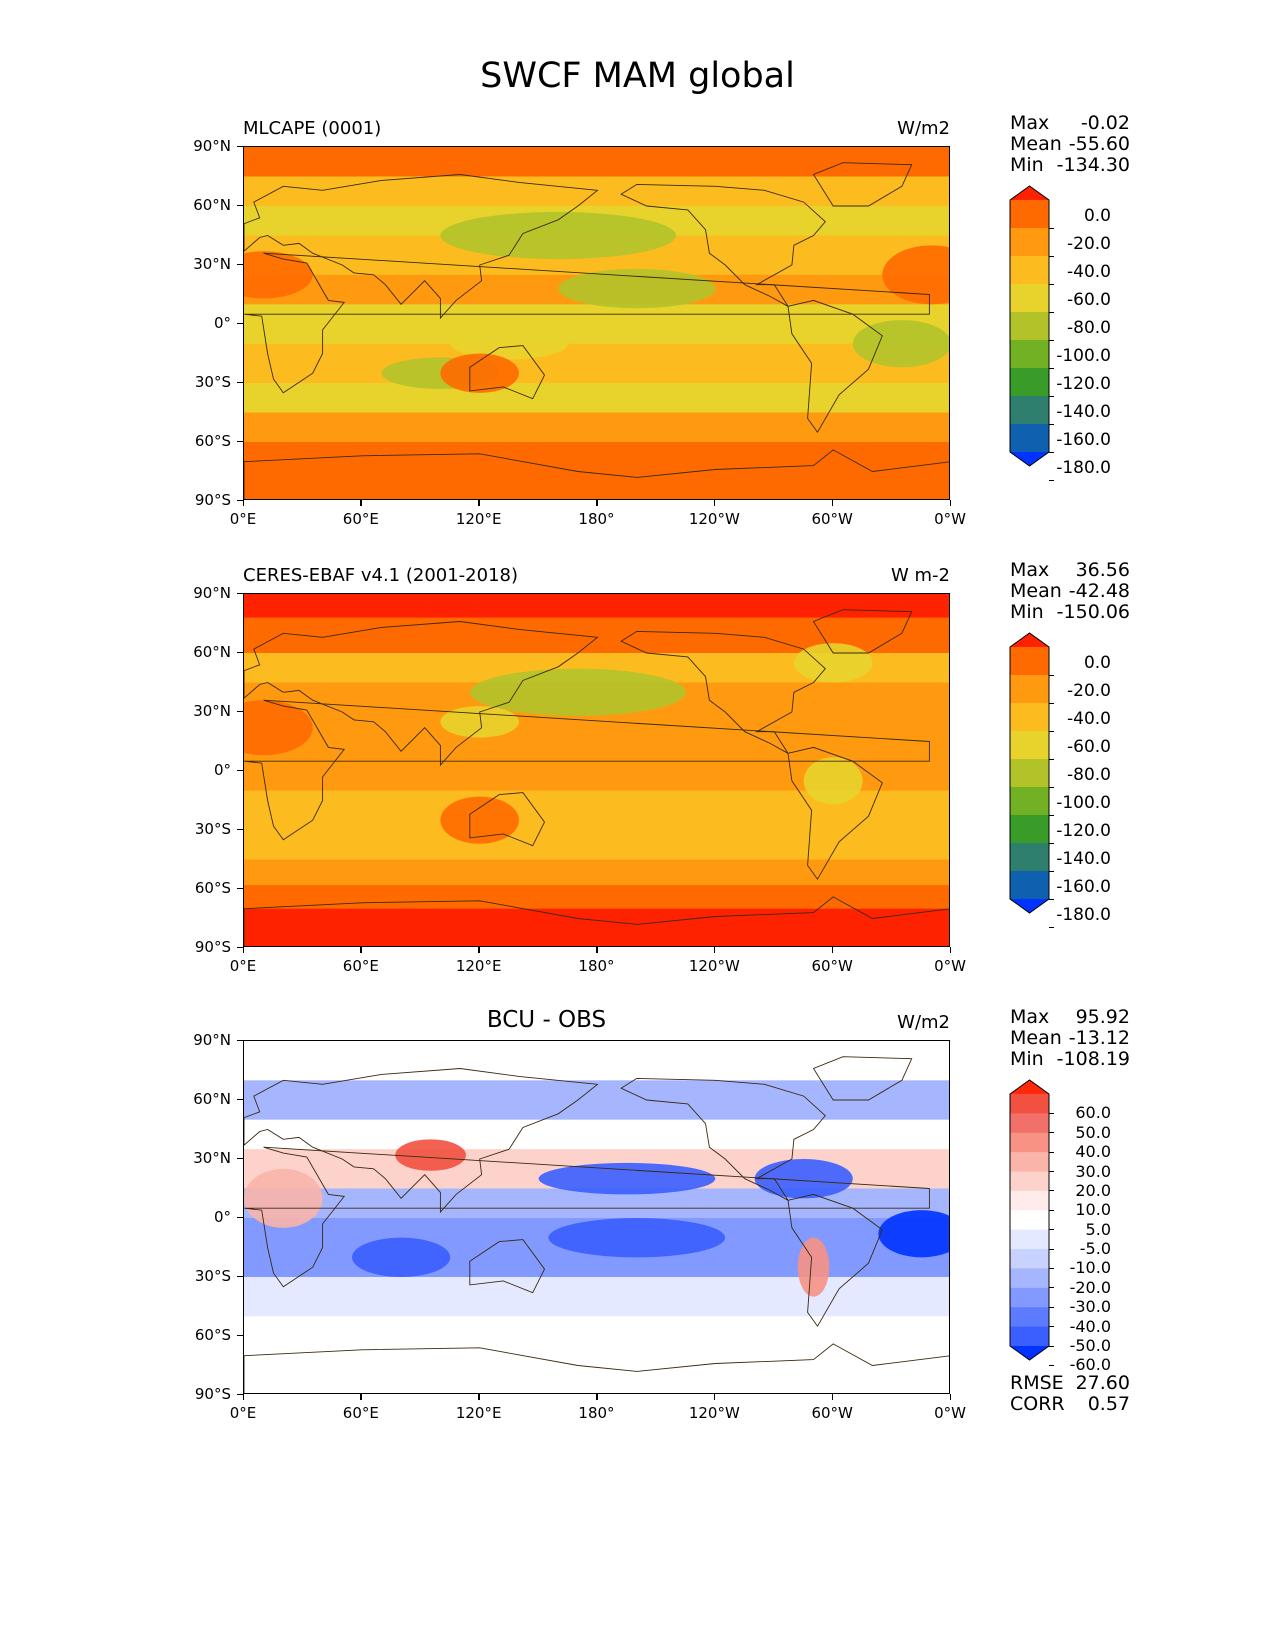 This screenshot has width=1275, height=1650. What do you see at coordinates (1029, 1220) in the screenshot?
I see `colorbar-diff` at bounding box center [1029, 1220].